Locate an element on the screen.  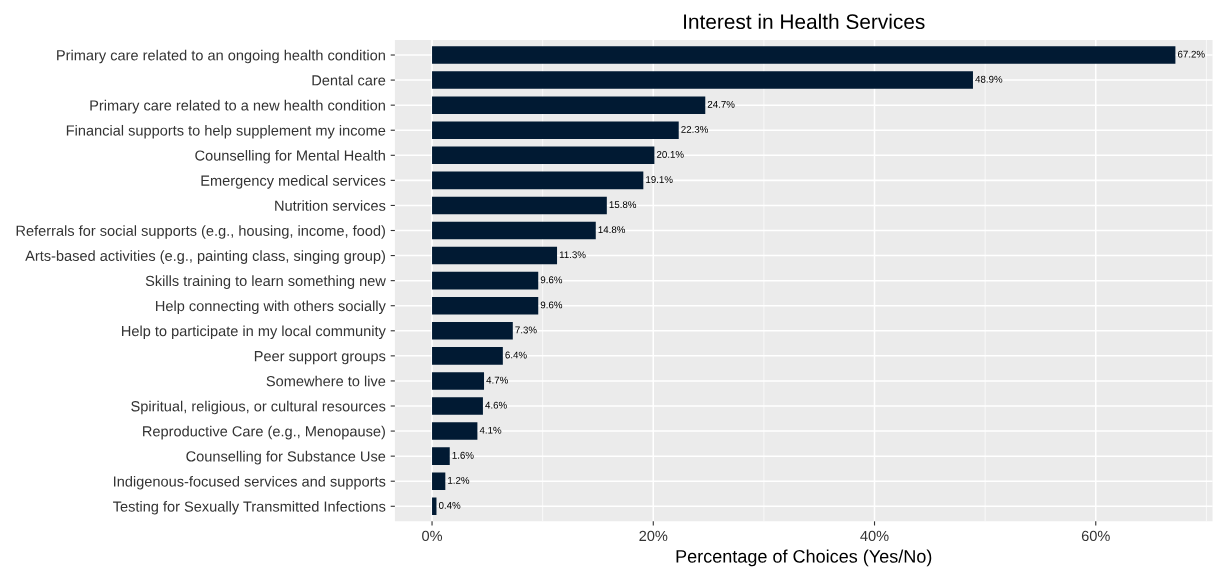
x-axis-title: Percentage of Choices (Yes/No) is located at coordinates (804, 558).